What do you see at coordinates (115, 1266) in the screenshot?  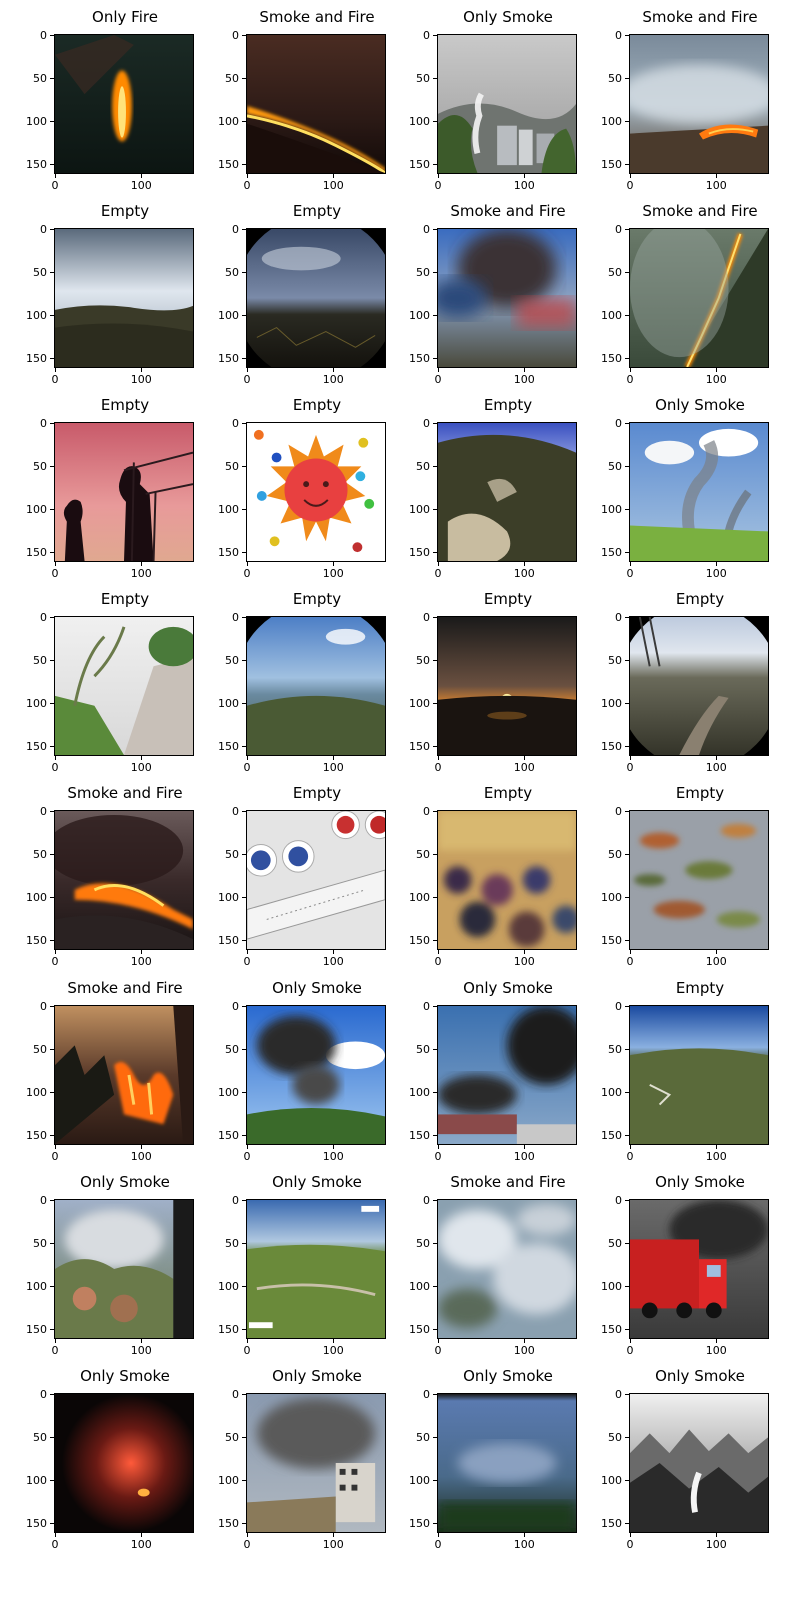 I see `image-panel: Only Smoke 0 50 100 150 0 100` at bounding box center [115, 1266].